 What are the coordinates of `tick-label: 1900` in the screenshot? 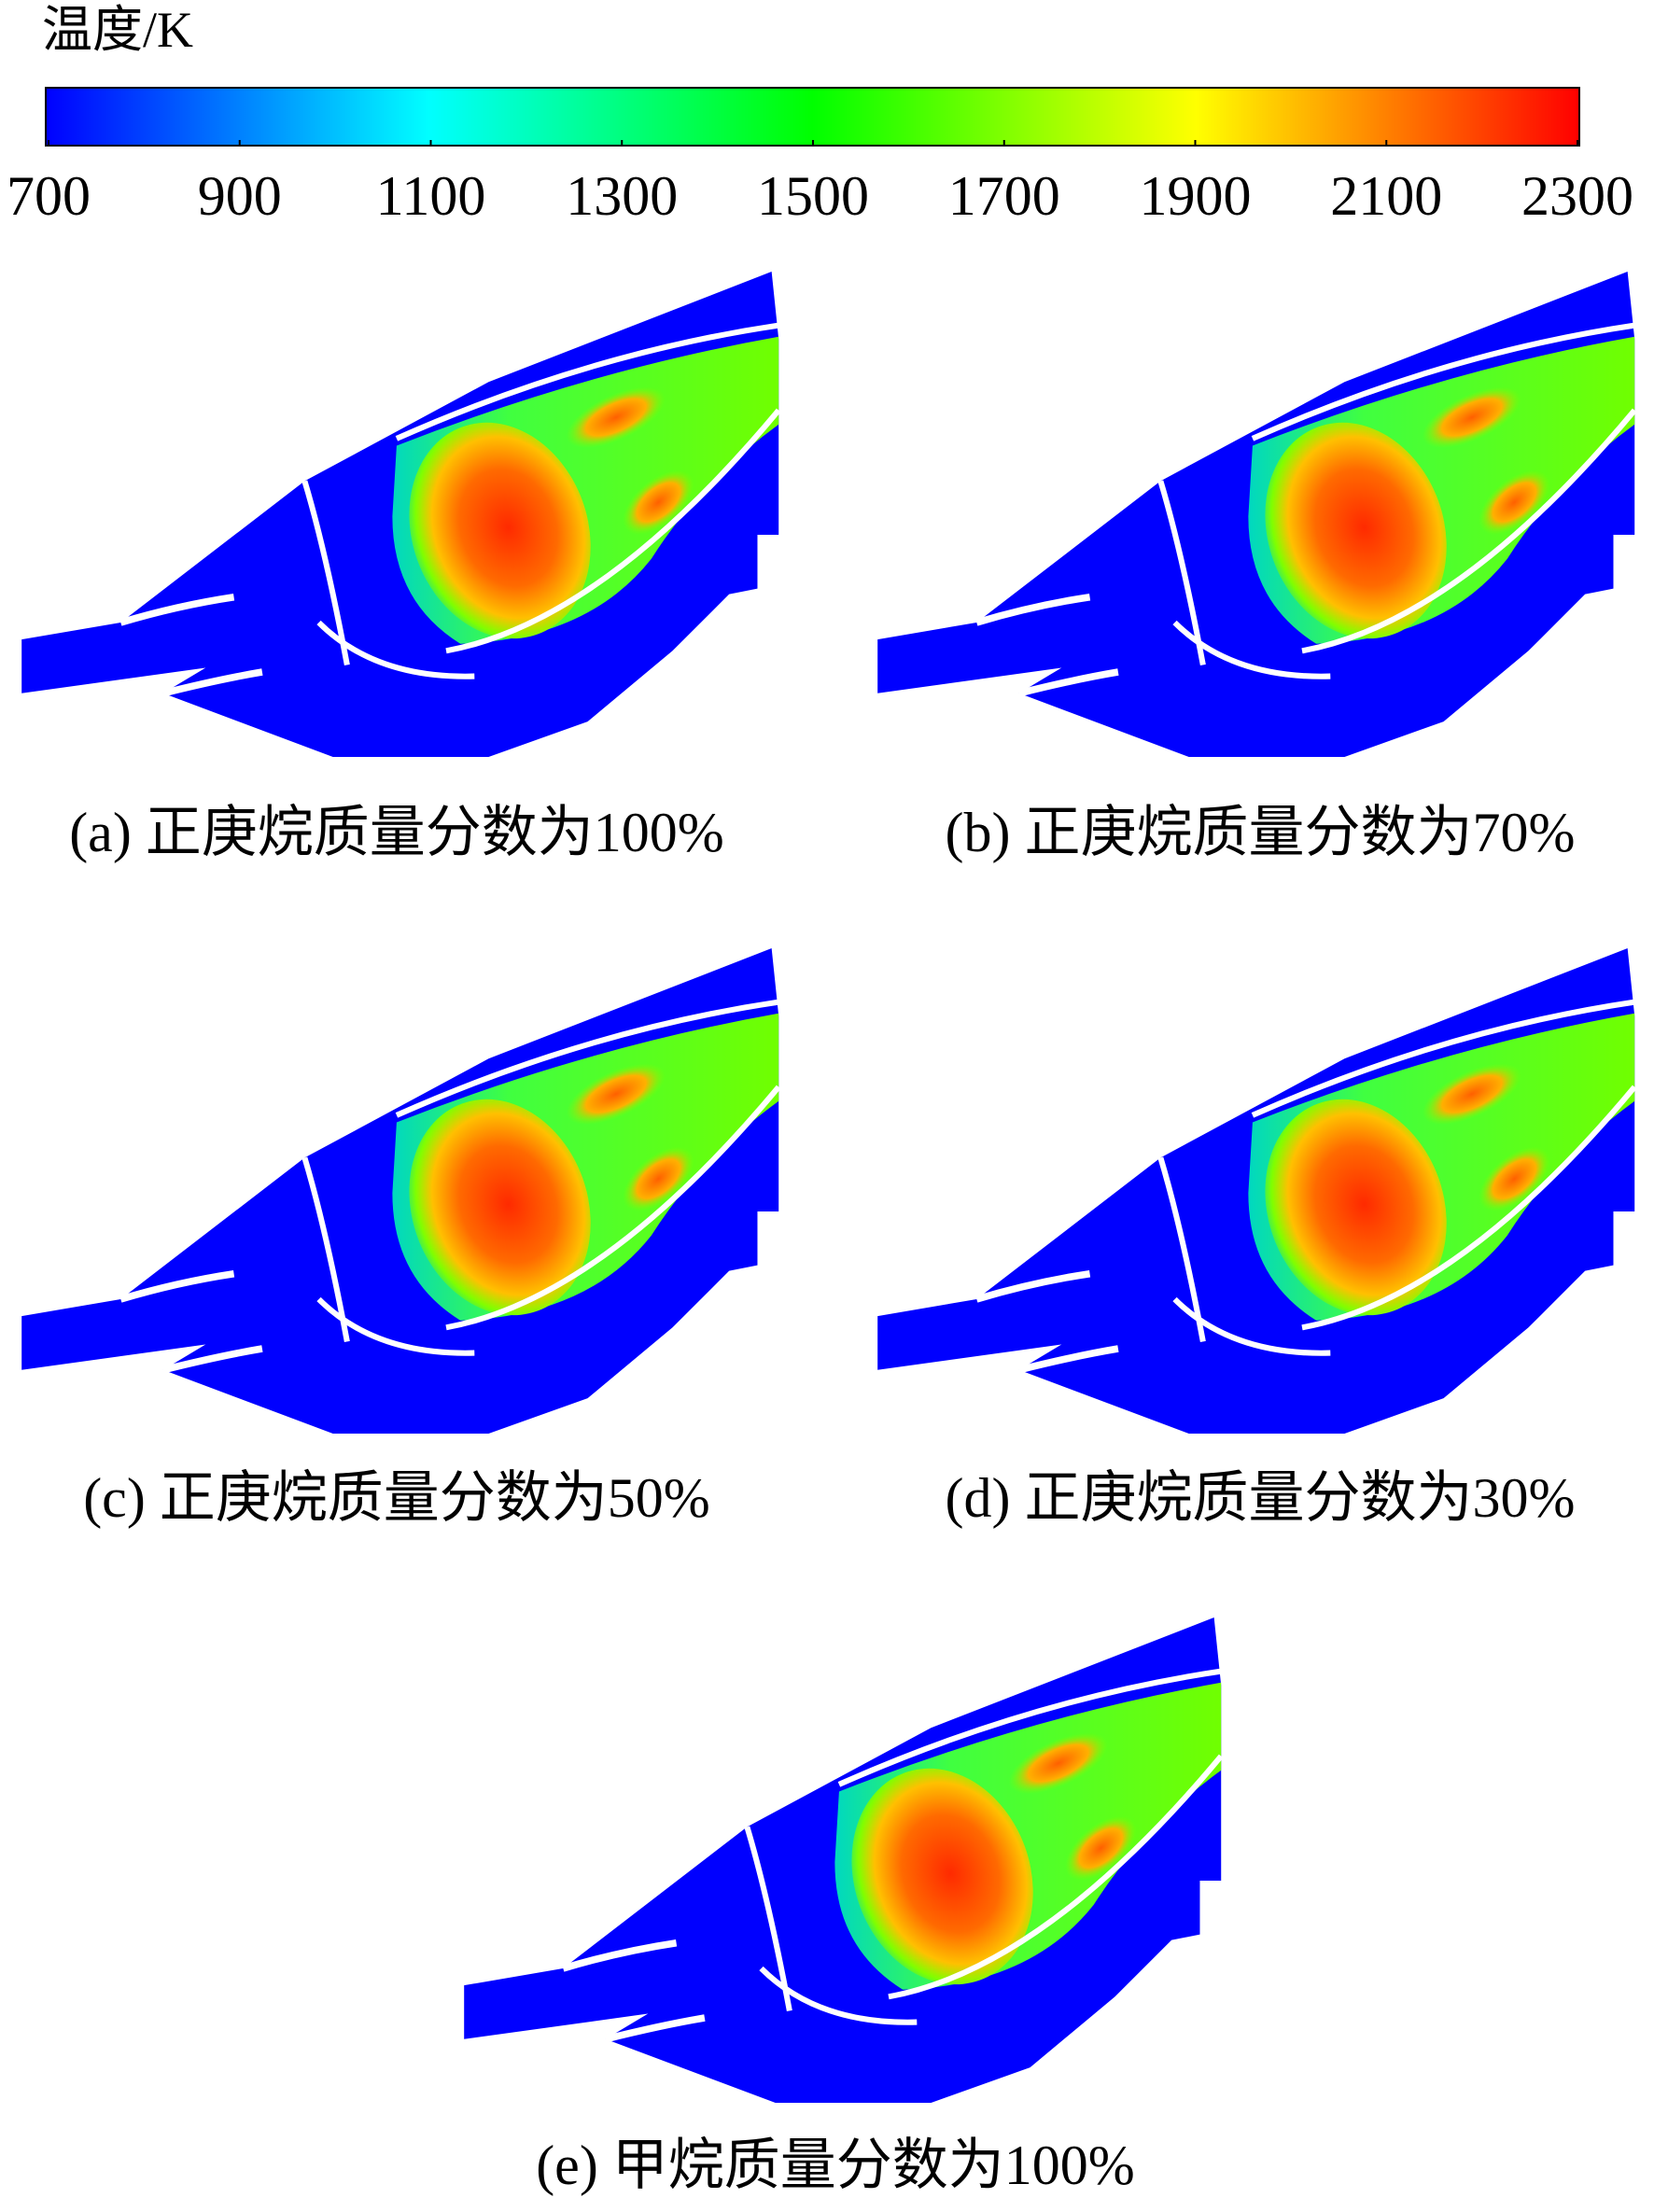 It's located at (1196, 196).